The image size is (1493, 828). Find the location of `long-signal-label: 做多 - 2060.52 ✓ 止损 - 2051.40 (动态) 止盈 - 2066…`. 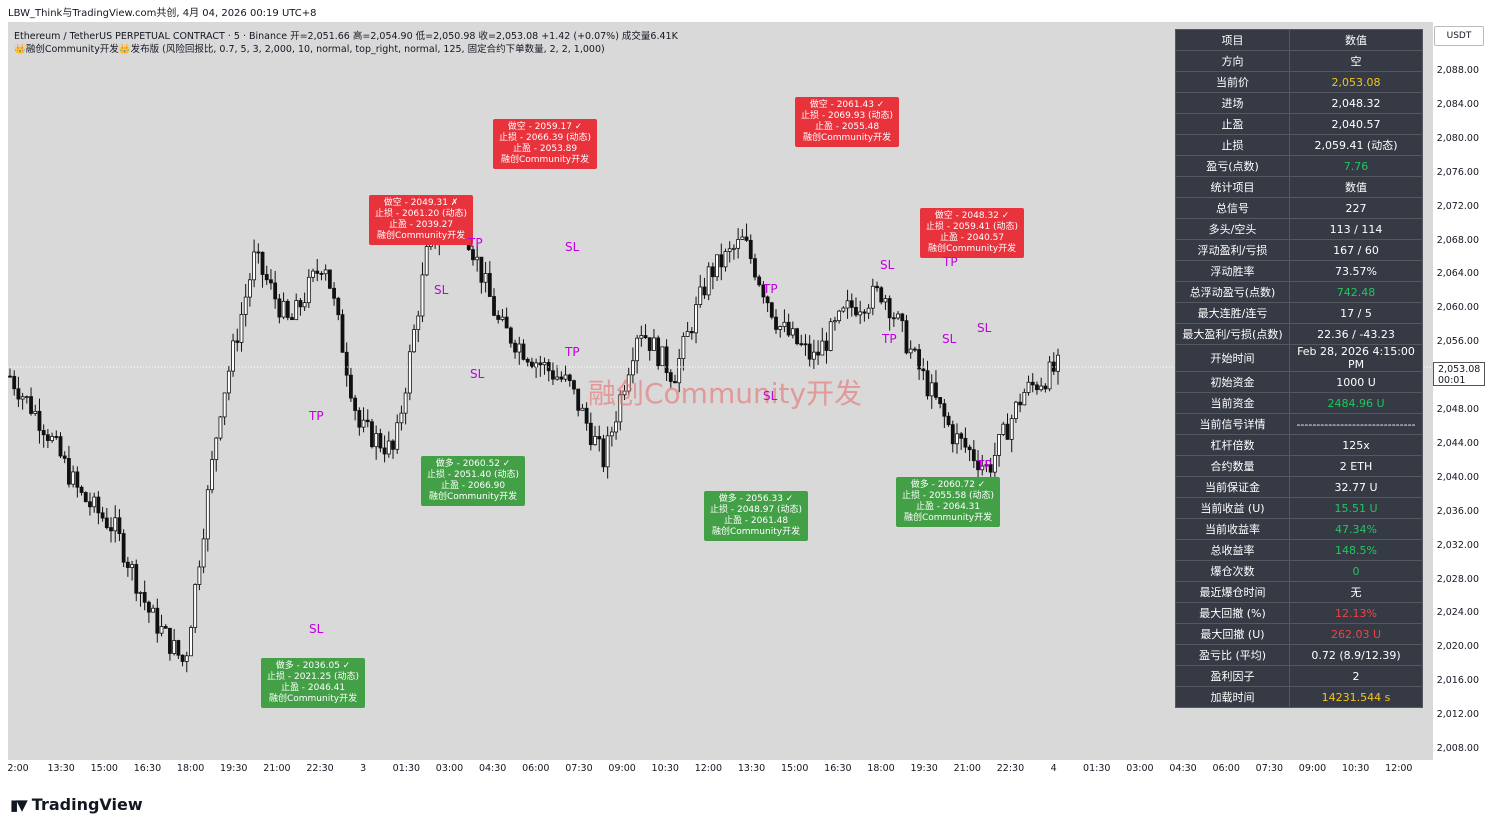

long-signal-label: 做多 - 2060.52 ✓ 止损 - 2051.40 (动态) 止盈 - 2066… is located at coordinates (473, 481).